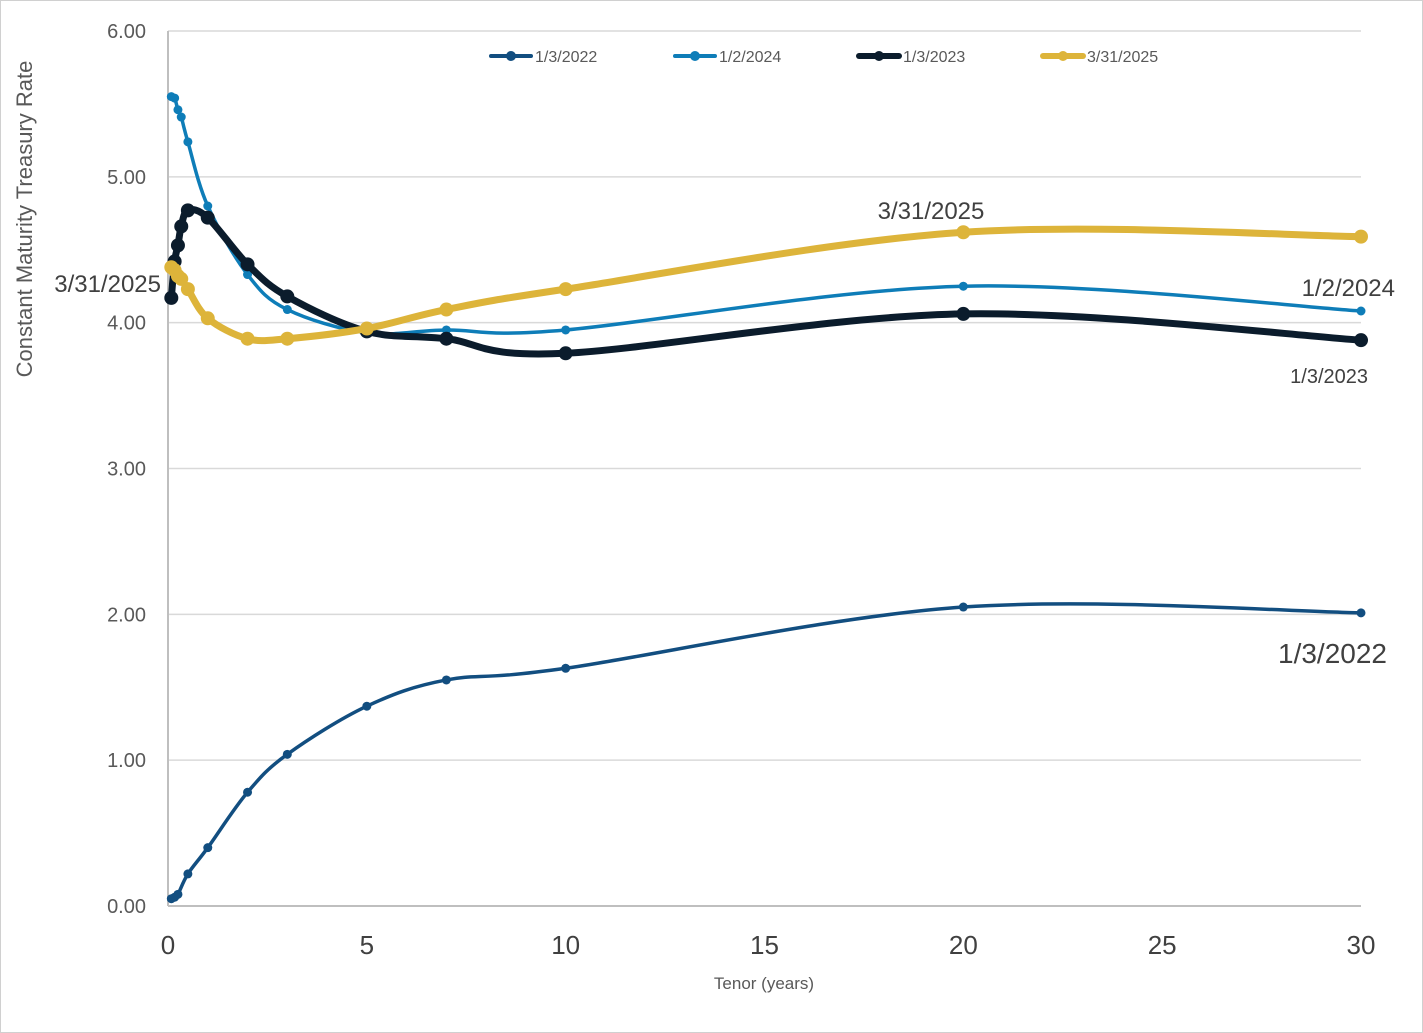  What do you see at coordinates (931, 211) in the screenshot?
I see `series-mid-label: 3/31/2025` at bounding box center [931, 211].